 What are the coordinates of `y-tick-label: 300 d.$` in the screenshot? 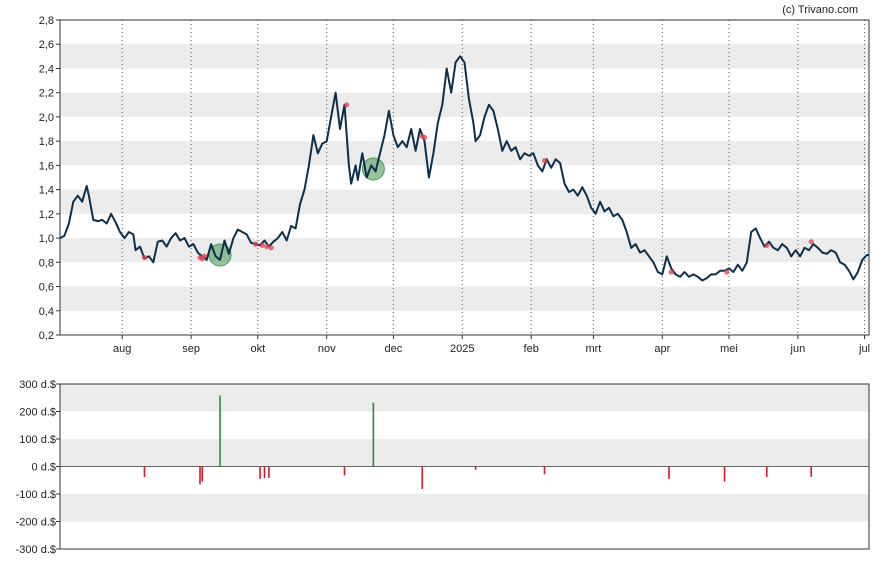 It's located at (37, 385).